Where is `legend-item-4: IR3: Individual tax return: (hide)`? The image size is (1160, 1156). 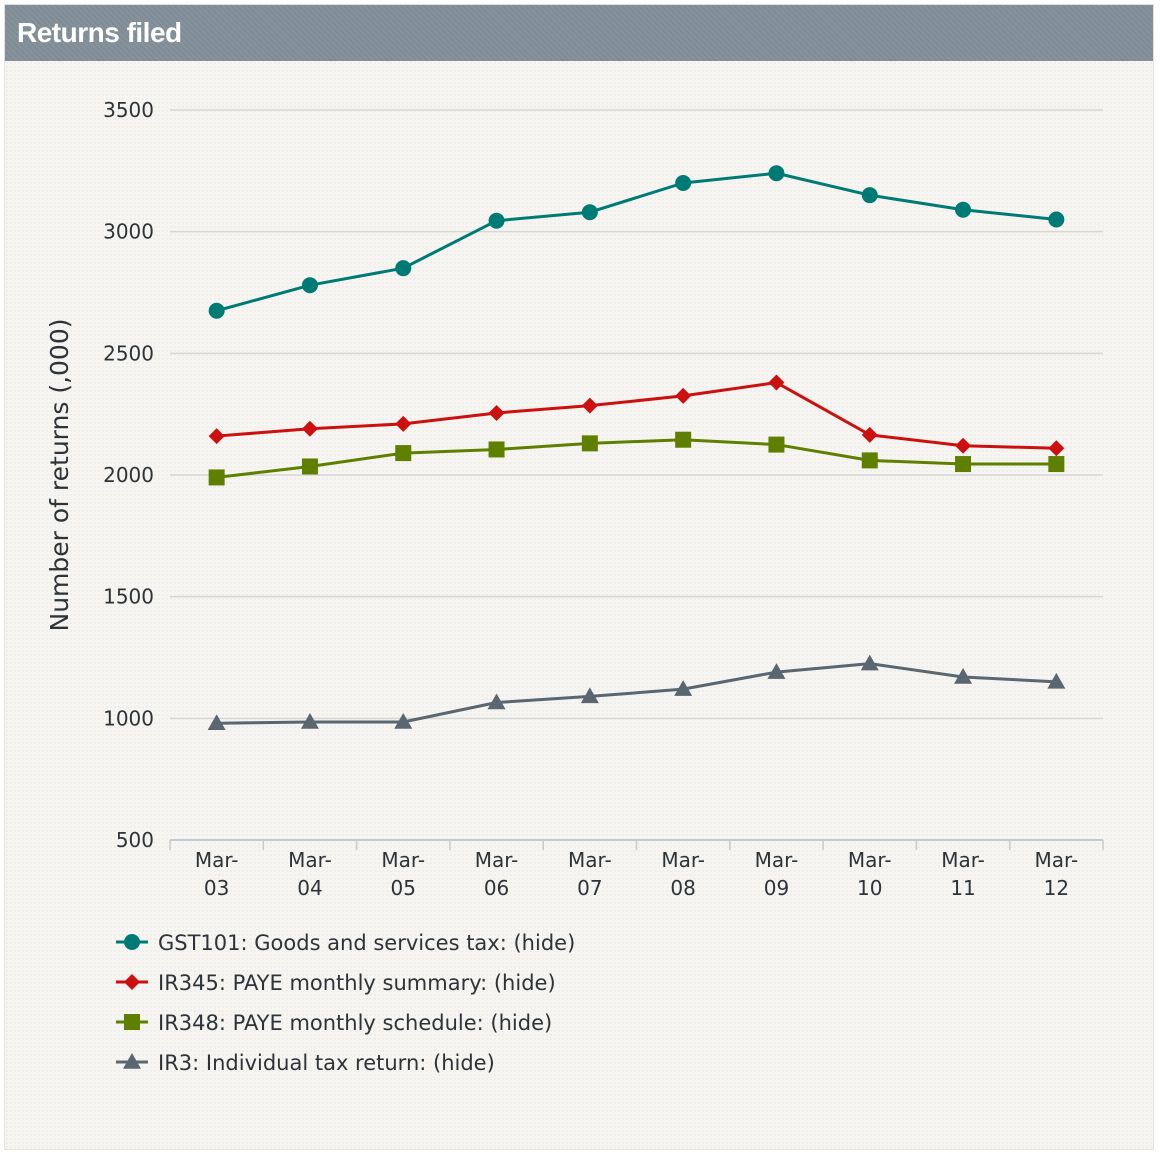 legend-item-4: IR3: Individual tax return: (hide) is located at coordinates (326, 1063).